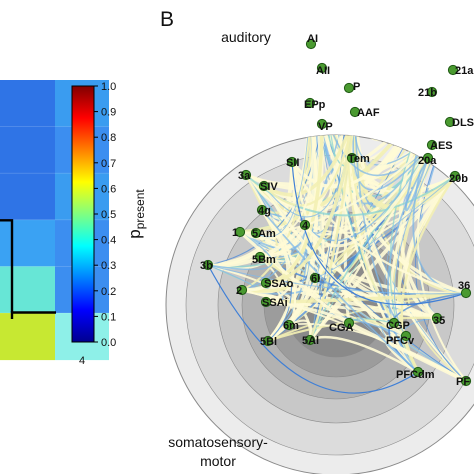 The width and height of the screenshot is (474, 474). I want to click on node-label: 6l, so click(315, 279).